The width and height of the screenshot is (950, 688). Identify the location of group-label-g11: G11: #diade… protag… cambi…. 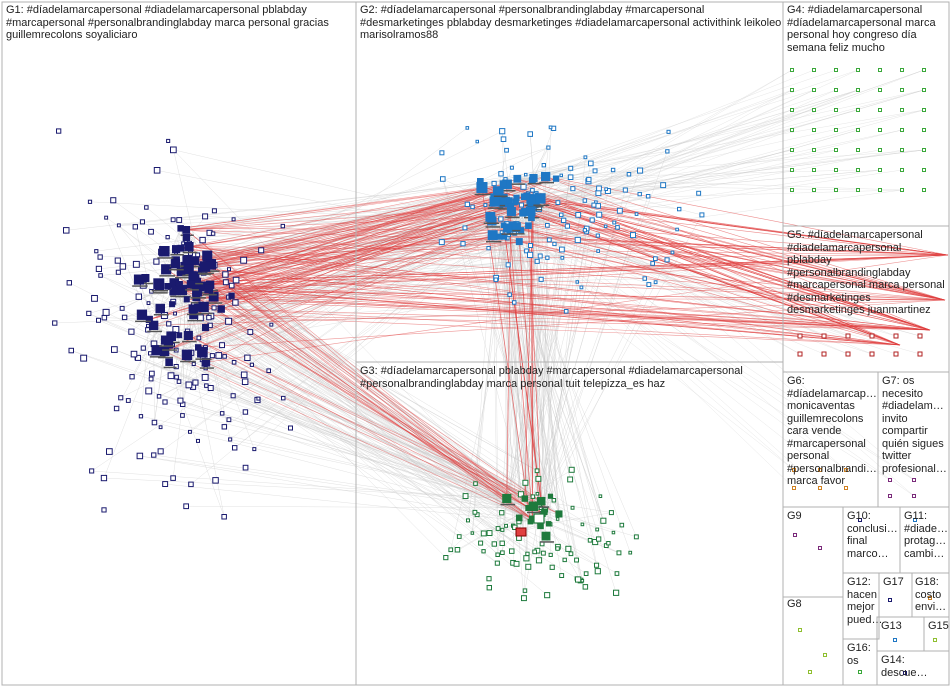
(926, 535).